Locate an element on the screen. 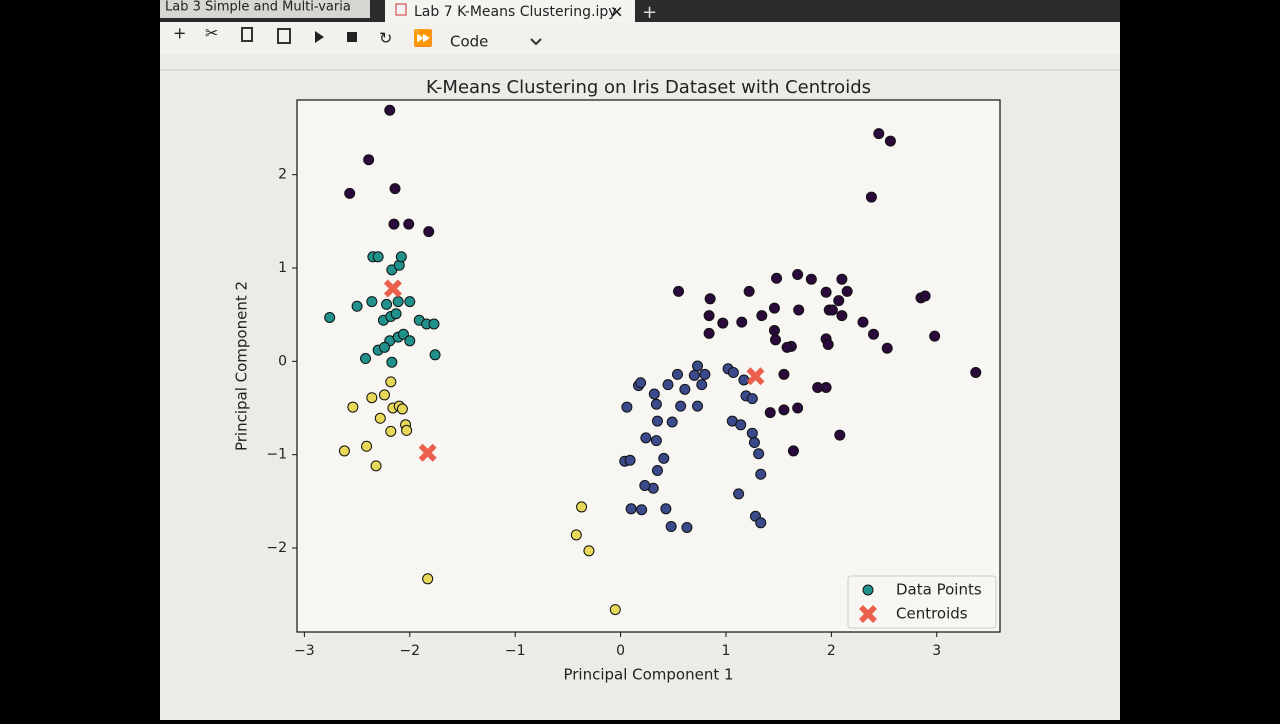 Image resolution: width=1280 pixels, height=724 pixels. x-tick-label: −1 is located at coordinates (515, 651).